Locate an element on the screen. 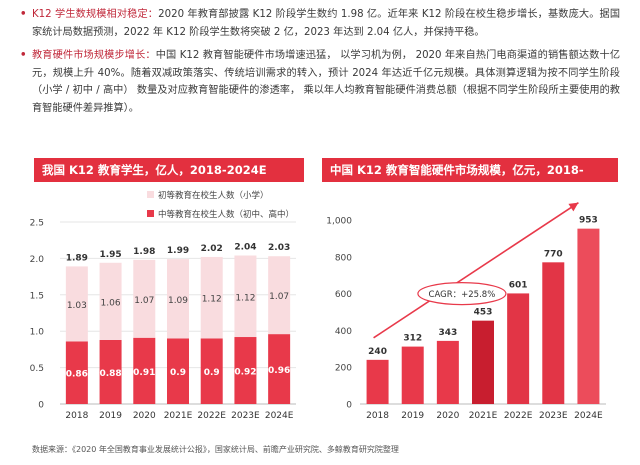 This screenshot has height=465, width=640. chart-title-hardware: 中国 K12 教育智能硬件市场规模，亿元，2018-2024E is located at coordinates (470, 179).